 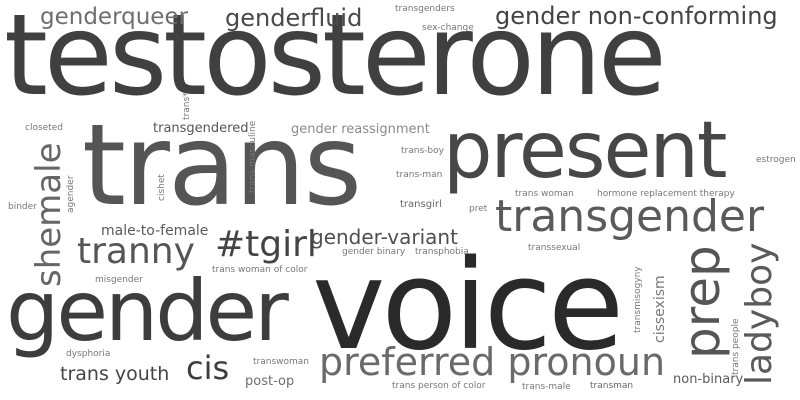 I want to click on word-genderqueer: genderqueer, so click(x=114, y=17).